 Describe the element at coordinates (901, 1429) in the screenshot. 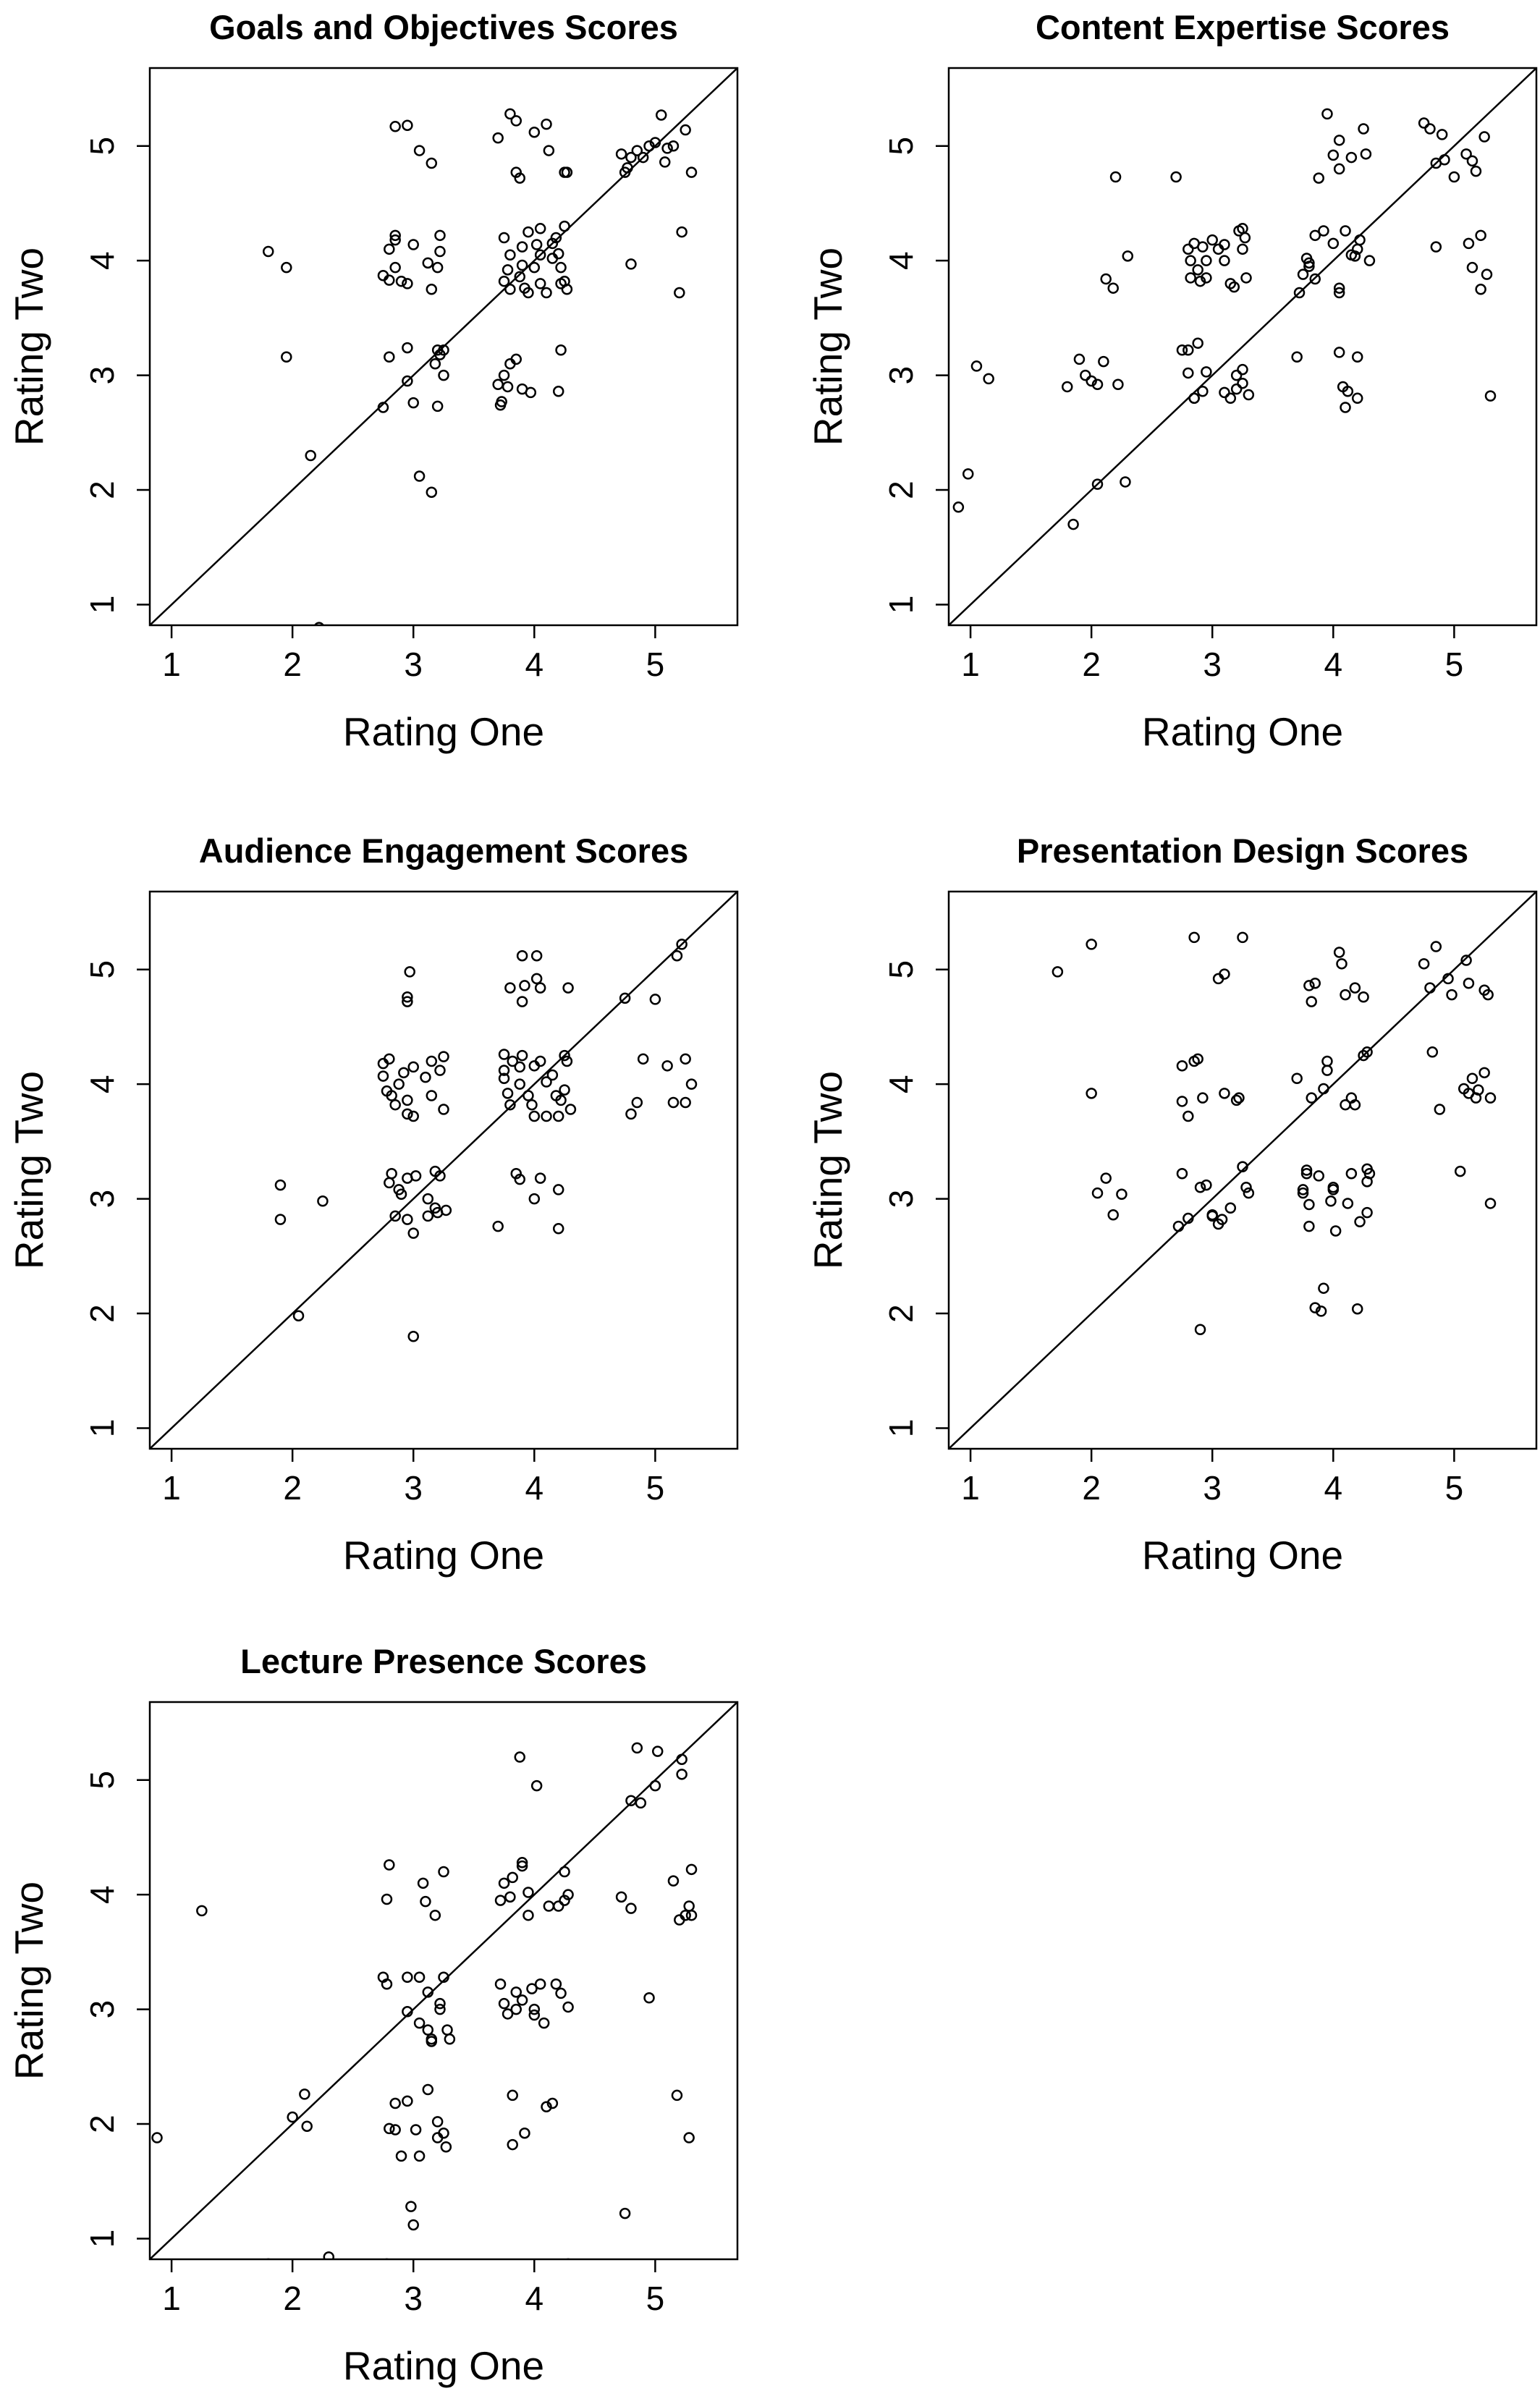

I see `y-tick-label: 1` at that location.